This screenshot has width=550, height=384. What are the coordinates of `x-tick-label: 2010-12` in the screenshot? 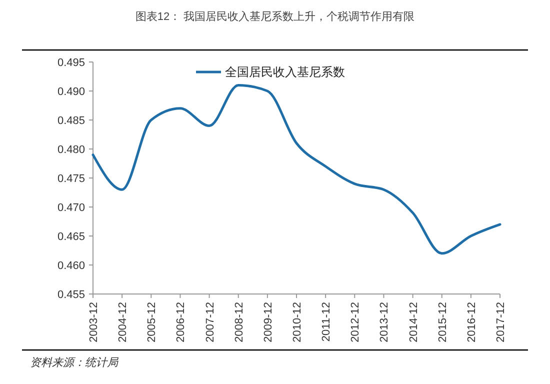 It's located at (298, 322).